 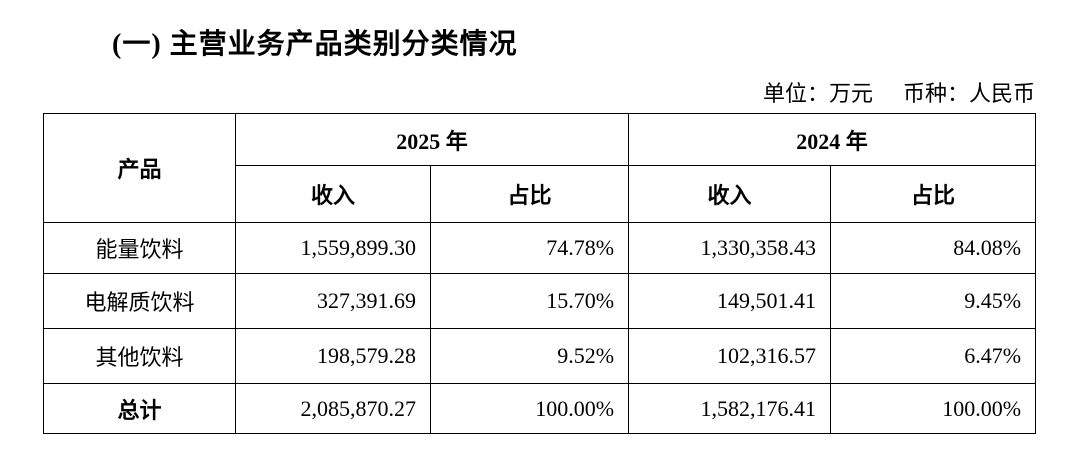 What do you see at coordinates (333, 194) in the screenshot?
I see `header-income-2025: 收入` at bounding box center [333, 194].